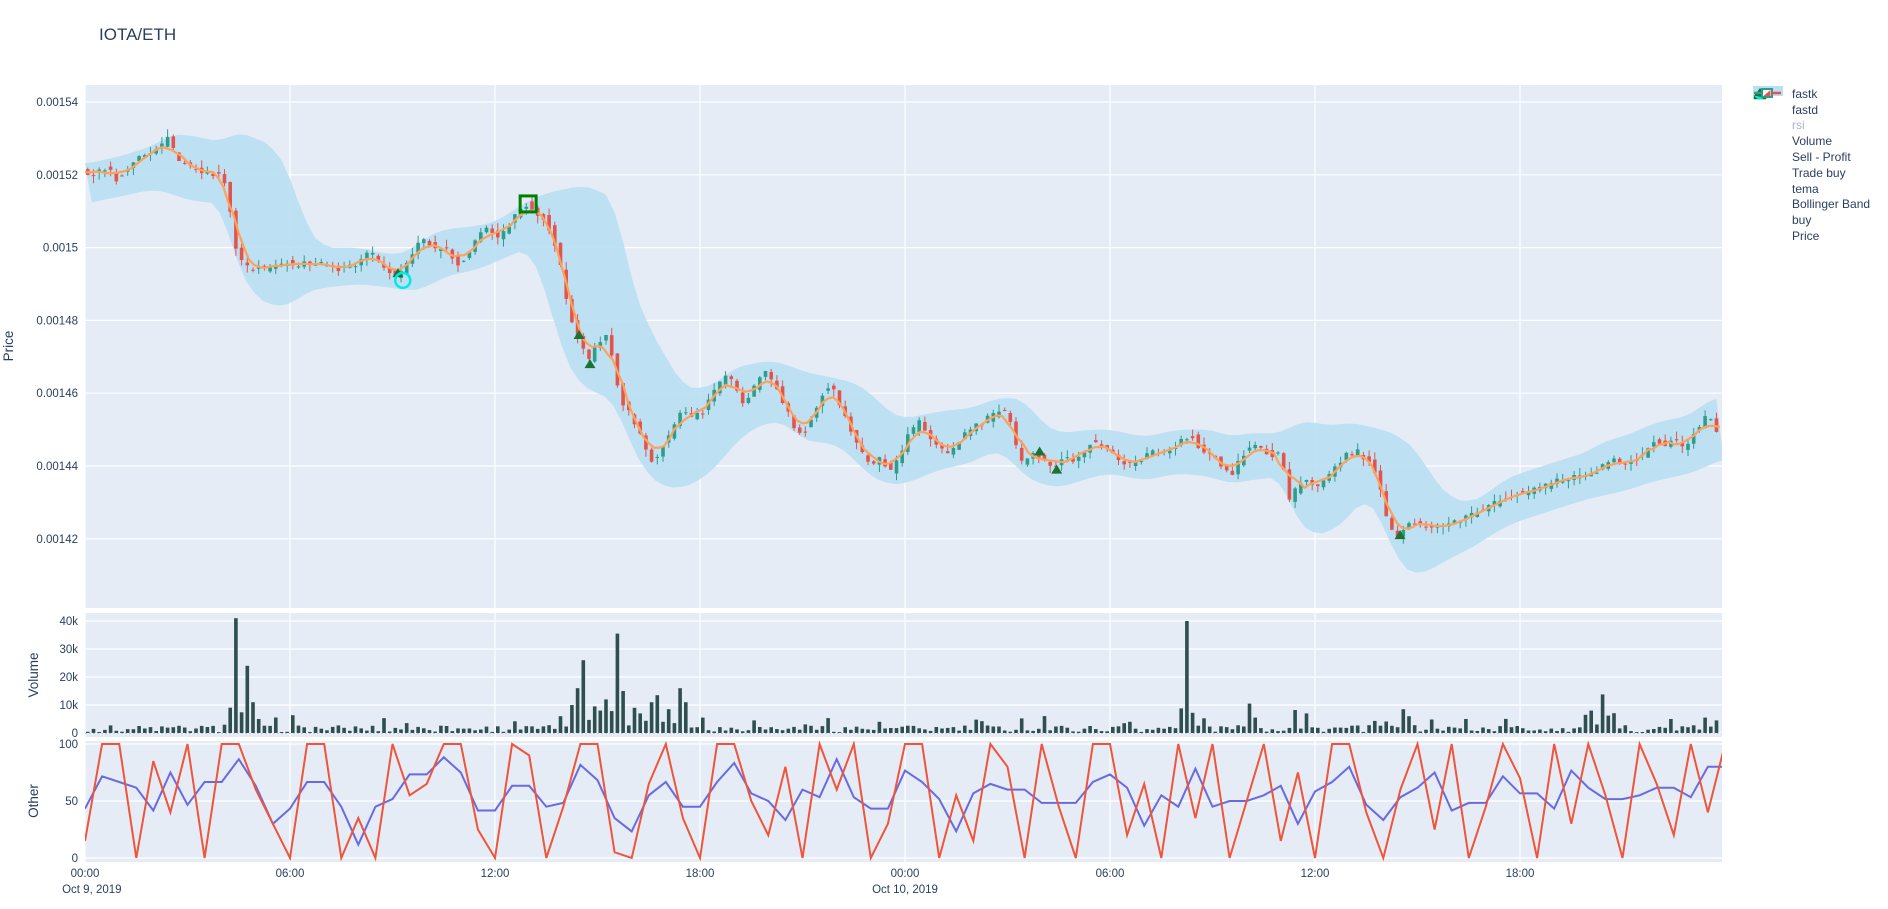 This screenshot has width=1888, height=909. I want to click on legend-item-volume: Volume, so click(1811, 118).